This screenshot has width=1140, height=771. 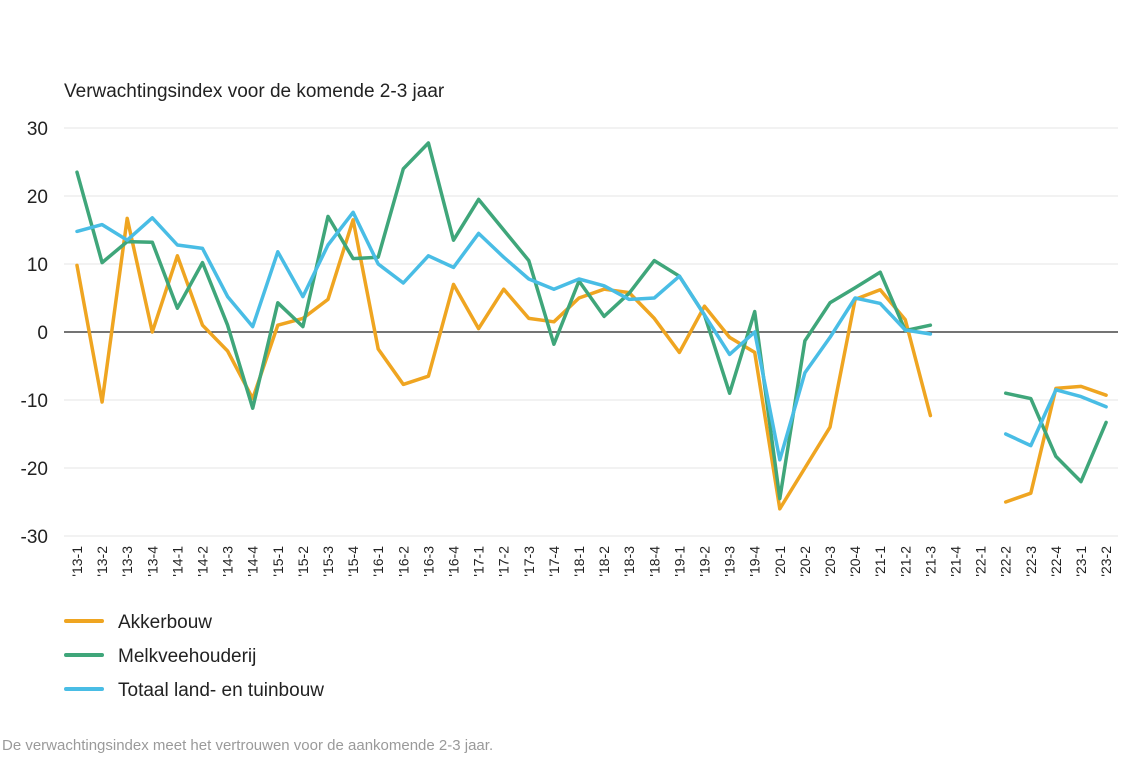 What do you see at coordinates (604, 561) in the screenshot?
I see `x-tick-label: '18-2` at bounding box center [604, 561].